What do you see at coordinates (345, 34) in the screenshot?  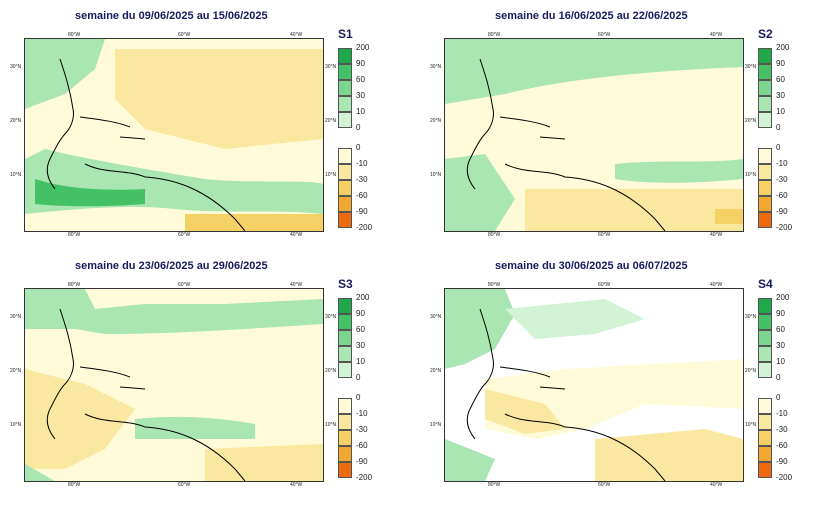 I see `panel-label: S1` at bounding box center [345, 34].